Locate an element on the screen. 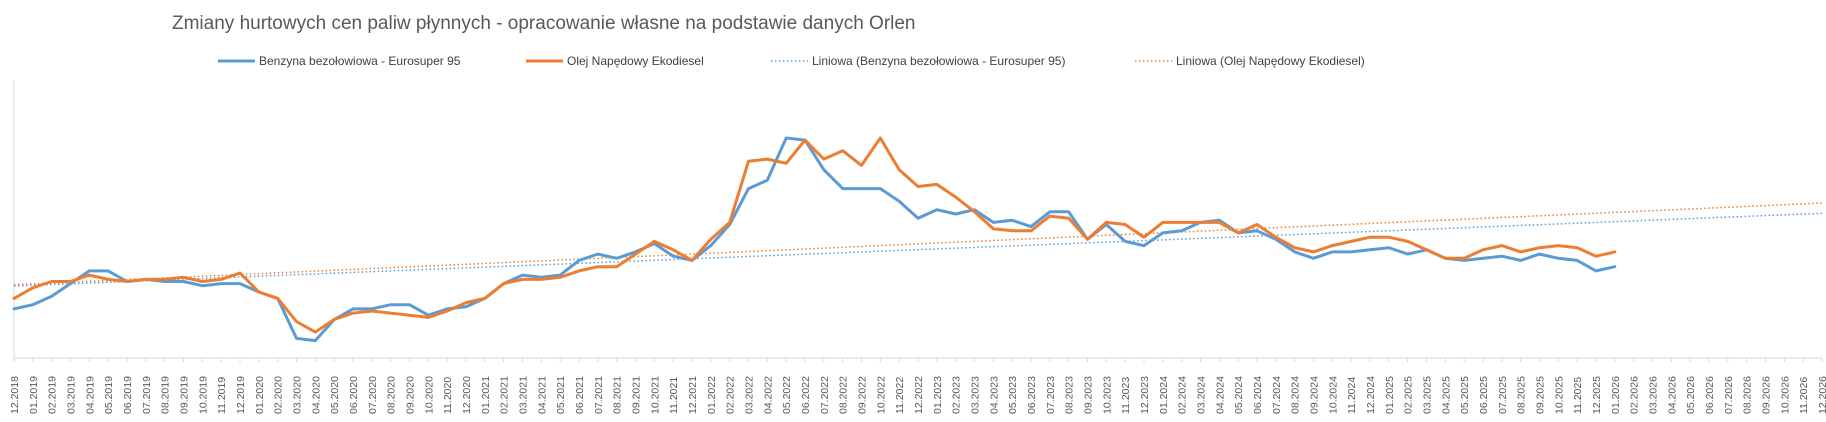 The width and height of the screenshot is (1826, 422). legend-label-diesel: Olej Napędowy Ekodiesel is located at coordinates (635, 61).